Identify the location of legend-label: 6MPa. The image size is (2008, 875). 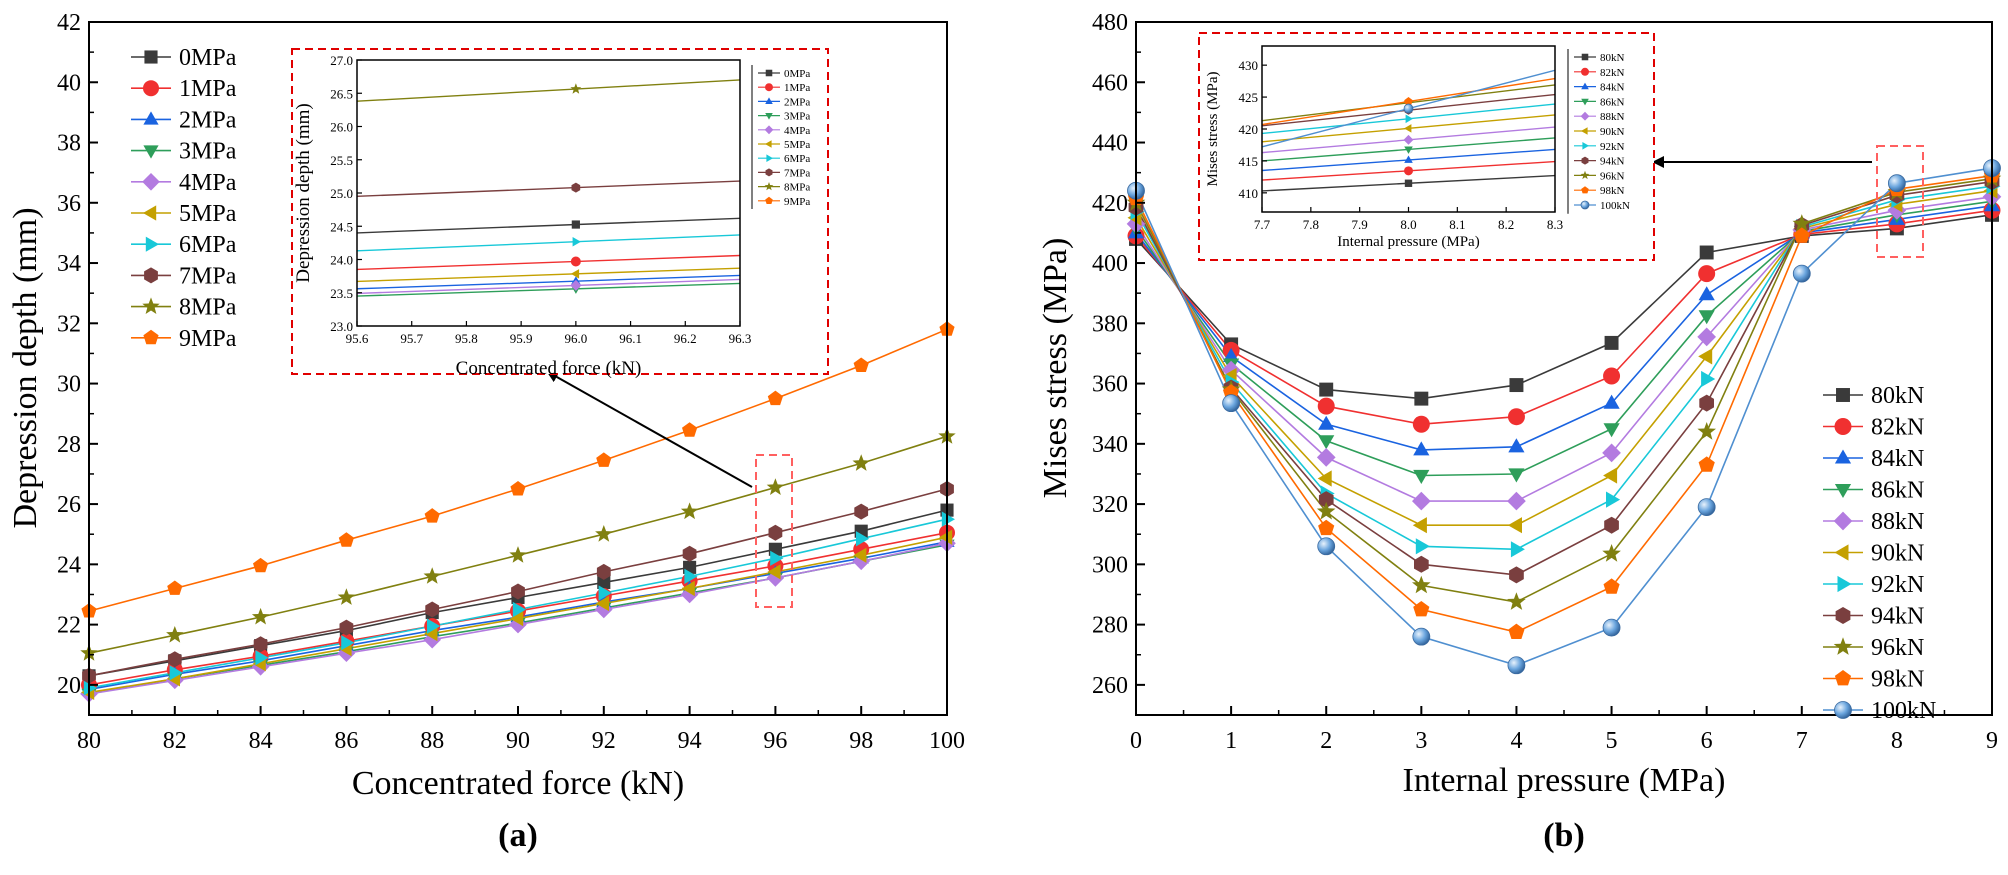
(208, 245).